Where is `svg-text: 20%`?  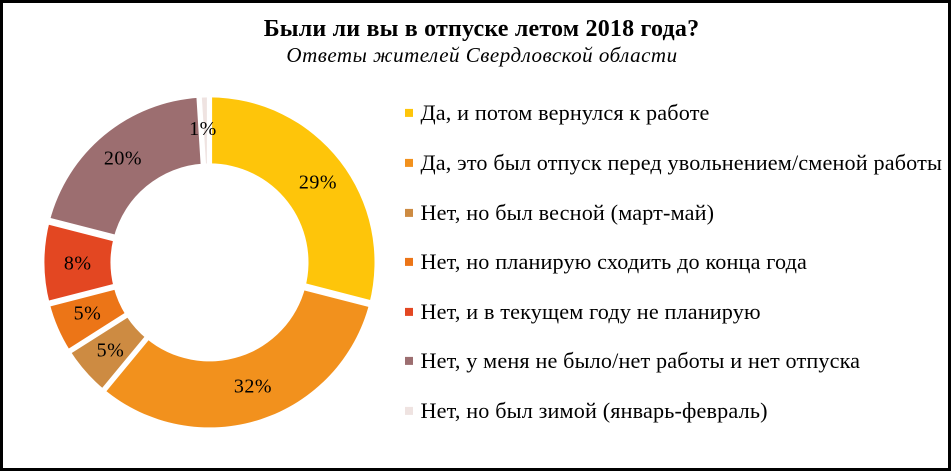 svg-text: 20% is located at coordinates (123, 159).